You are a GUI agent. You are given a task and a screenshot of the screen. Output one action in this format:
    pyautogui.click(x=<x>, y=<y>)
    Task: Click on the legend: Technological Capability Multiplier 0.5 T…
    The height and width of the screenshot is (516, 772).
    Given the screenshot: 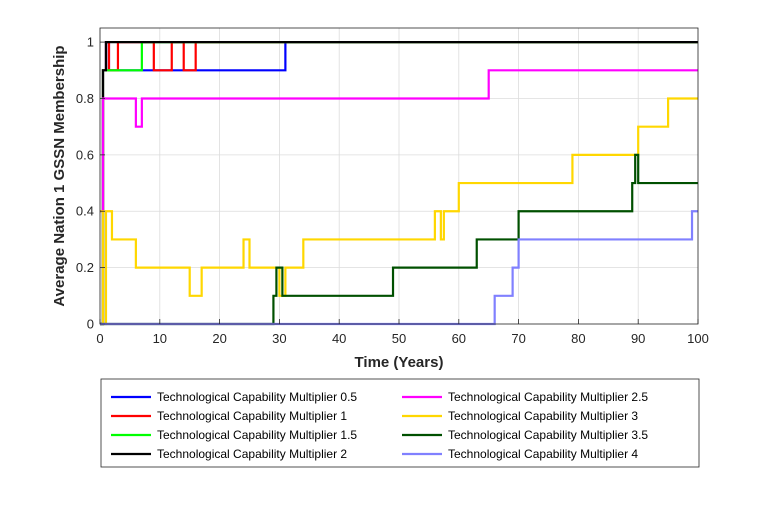 What is the action you would take?
    pyautogui.click(x=400, y=423)
    